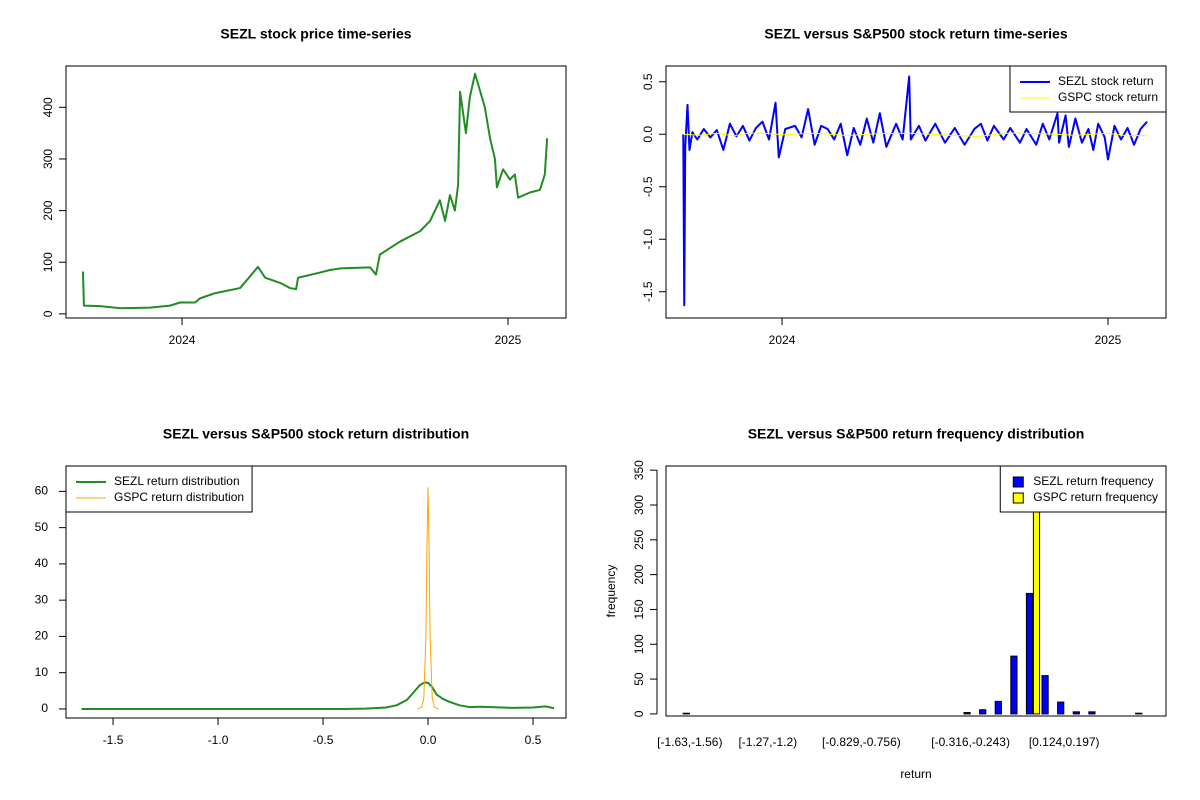 The width and height of the screenshot is (1200, 800). I want to click on x-tick-label: -1.5, so click(113, 740).